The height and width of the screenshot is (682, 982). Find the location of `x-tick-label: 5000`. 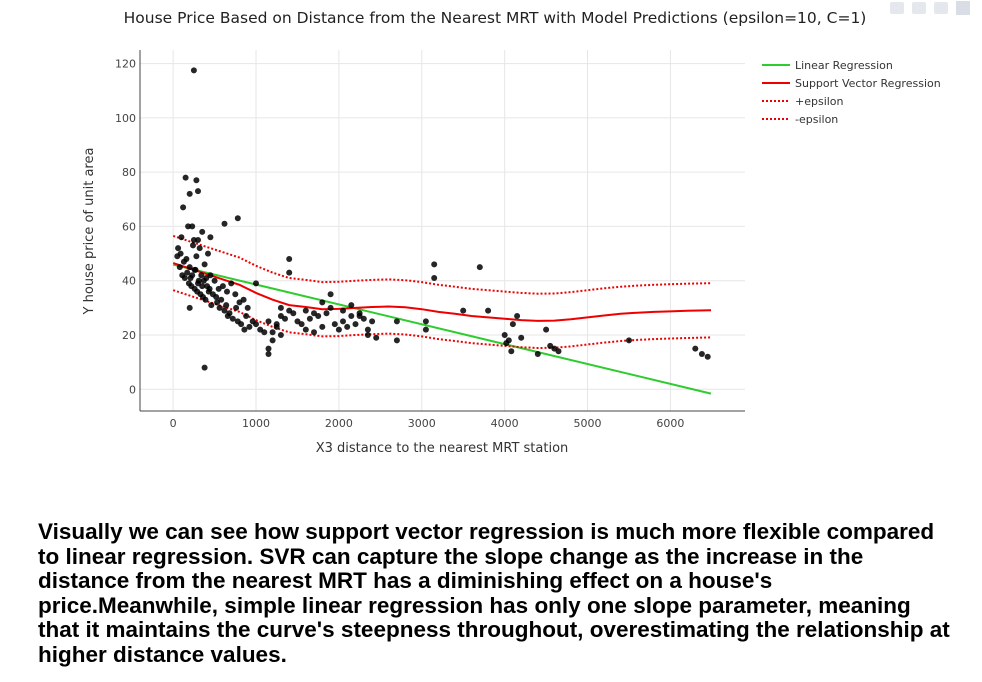

x-tick-label: 5000 is located at coordinates (588, 423).